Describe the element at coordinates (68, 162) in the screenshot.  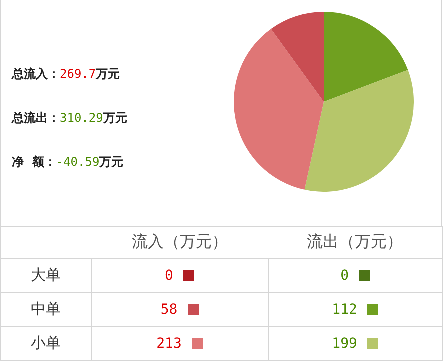
I see `text: 净 额：-40.59万元` at that location.